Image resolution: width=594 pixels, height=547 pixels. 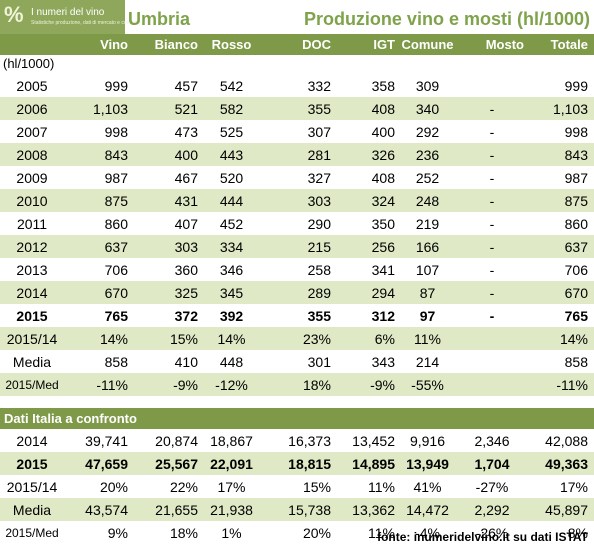 What do you see at coordinates (492, 361) in the screenshot?
I see `table-cell` at bounding box center [492, 361].